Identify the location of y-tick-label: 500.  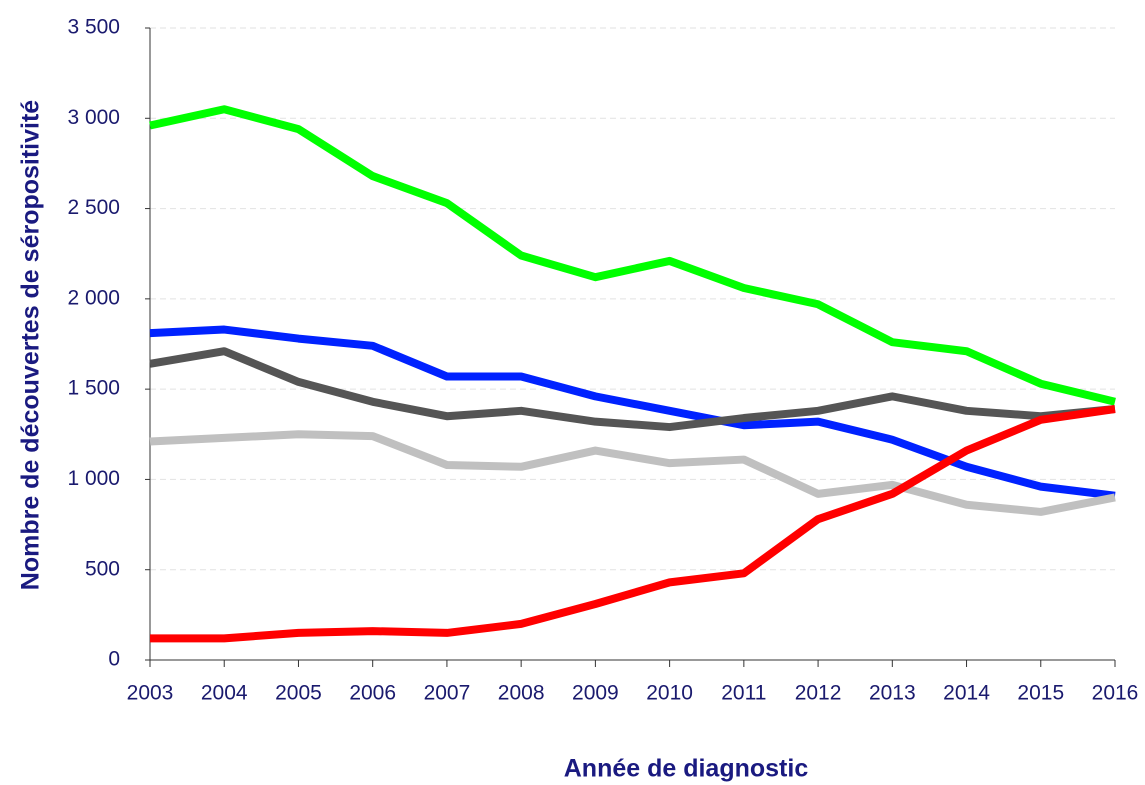
(102, 568).